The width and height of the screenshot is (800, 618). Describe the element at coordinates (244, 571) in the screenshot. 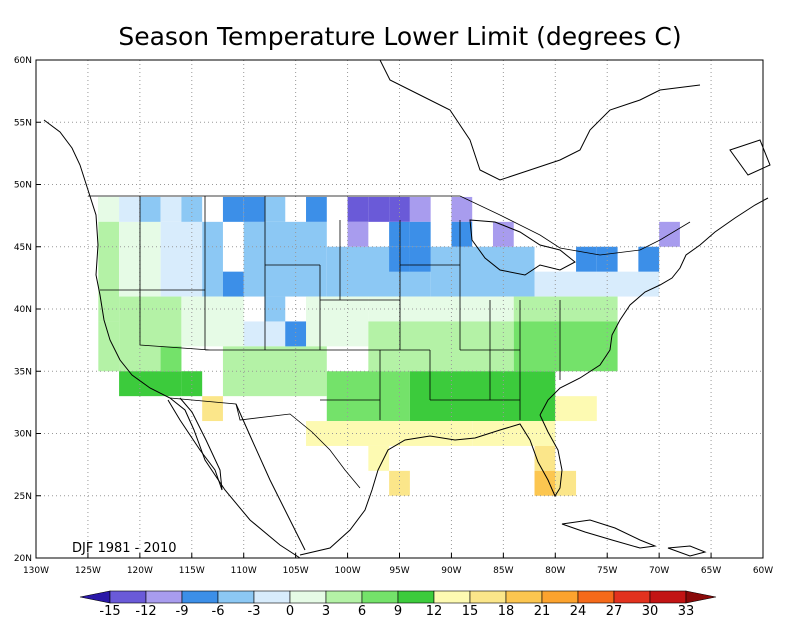

I see `lon-tick-label: 110W` at that location.